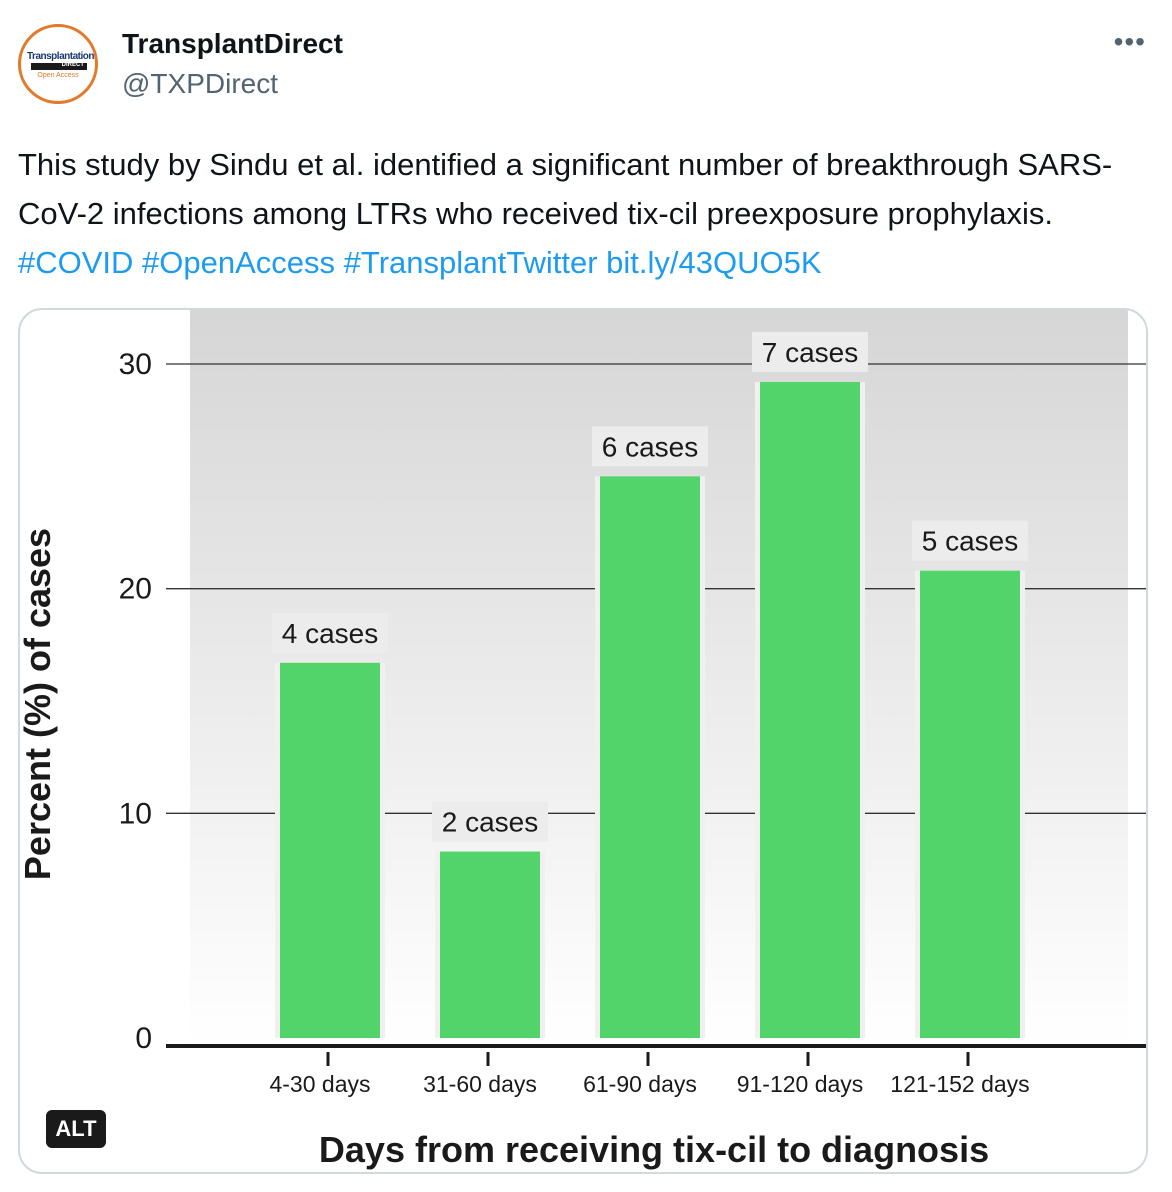  Describe the element at coordinates (480, 1084) in the screenshot. I see `x-tick-label: 31-60 days` at that location.